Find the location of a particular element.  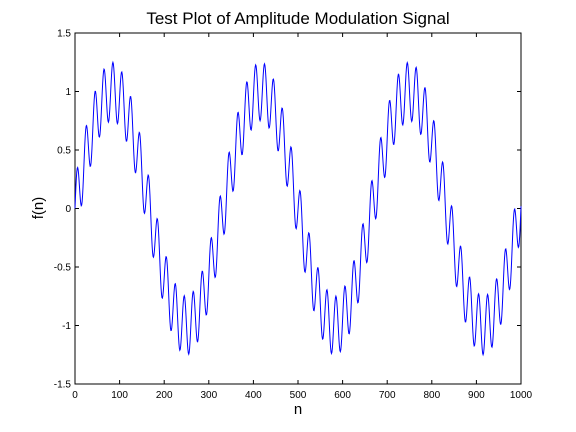

y-tick-label: -1 is located at coordinates (66, 326).